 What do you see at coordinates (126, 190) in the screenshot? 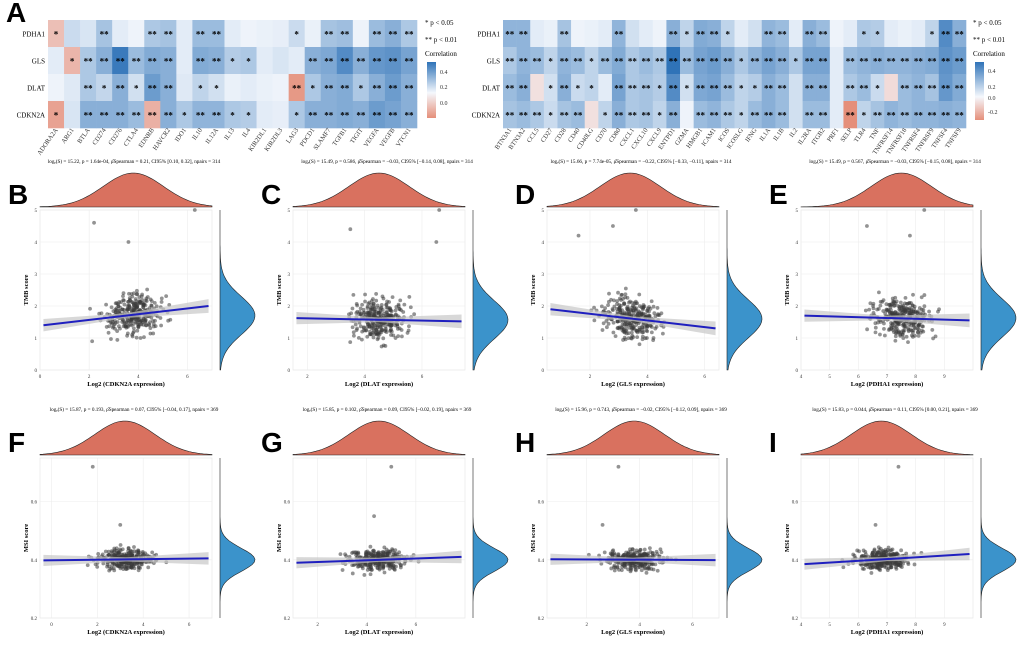
I see `x-density-curve` at bounding box center [126, 190].